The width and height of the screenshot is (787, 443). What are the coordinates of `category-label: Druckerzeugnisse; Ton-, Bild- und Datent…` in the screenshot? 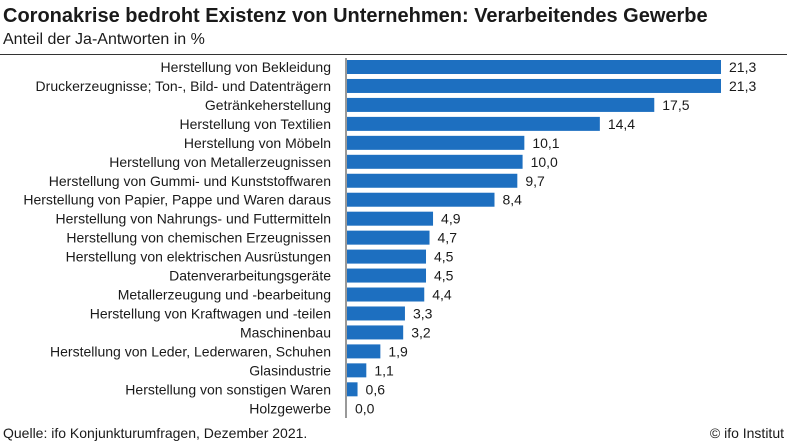 It's located at (183, 86).